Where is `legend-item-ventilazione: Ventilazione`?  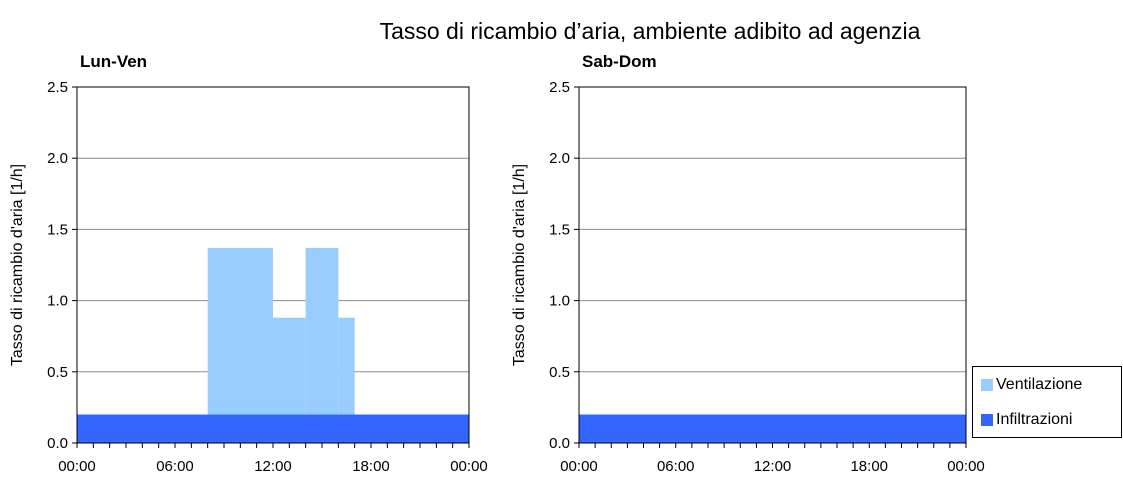
legend-item-ventilazione: Ventilazione is located at coordinates (1031, 385).